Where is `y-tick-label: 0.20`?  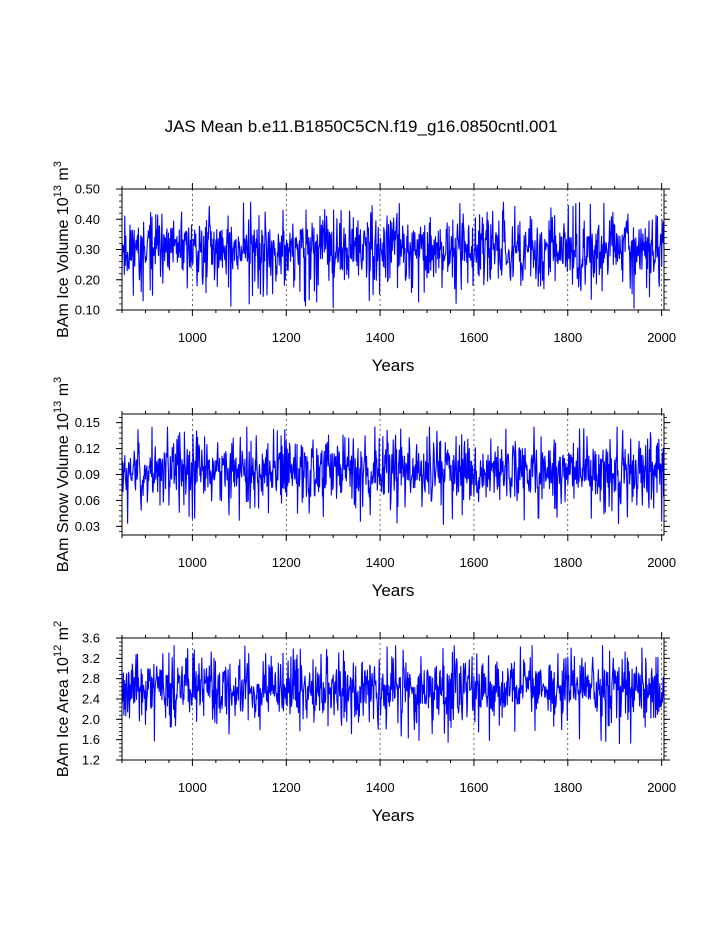 y-tick-label: 0.20 is located at coordinates (87, 279).